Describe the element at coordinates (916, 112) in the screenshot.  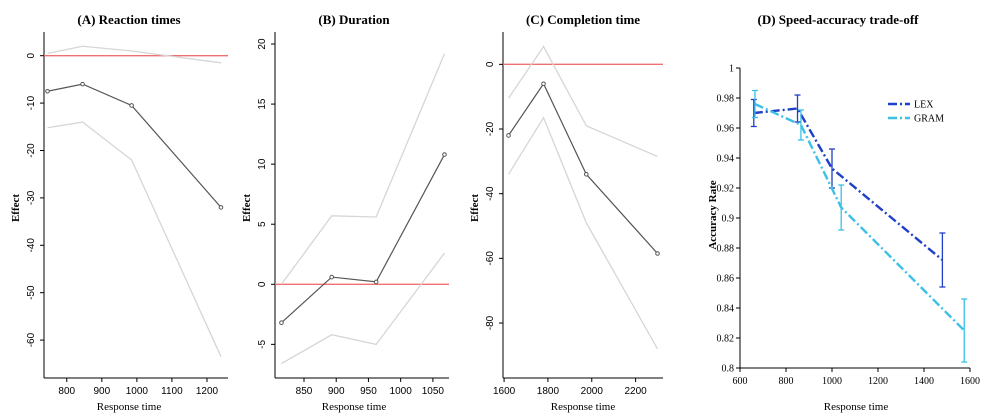
I see `legend: LEX GRAM` at that location.